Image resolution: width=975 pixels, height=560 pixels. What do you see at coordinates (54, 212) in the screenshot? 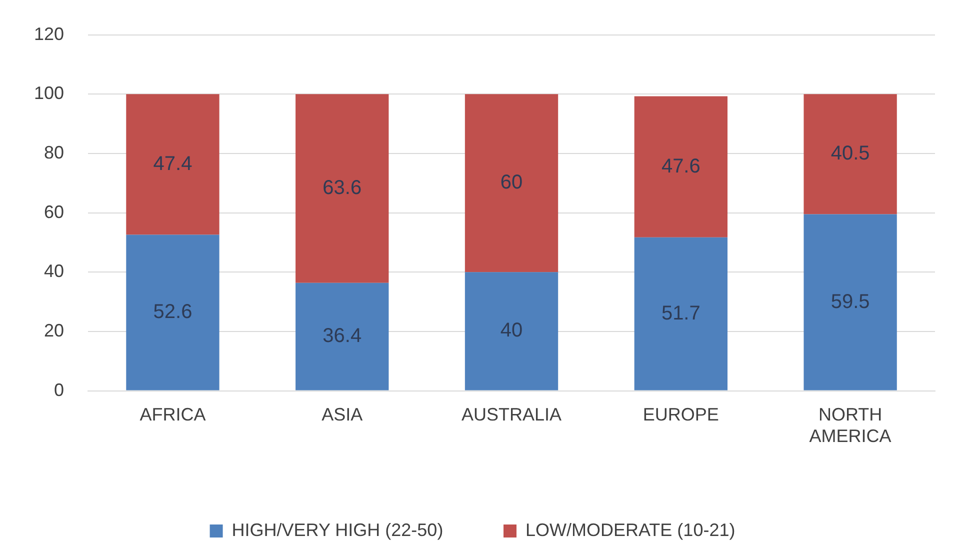
I see `y-tick-label: 60` at bounding box center [54, 212].